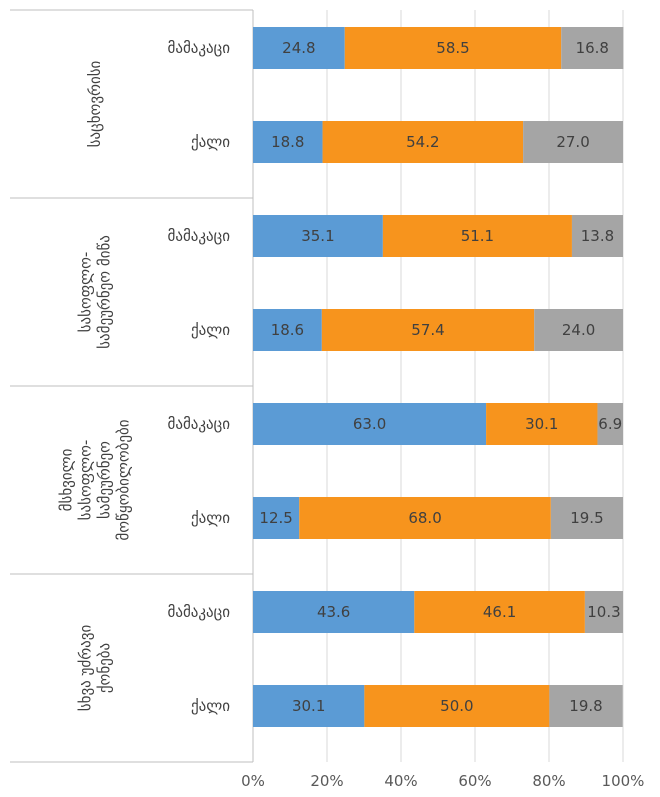  I want to click on x-tick-label: 60%, so click(474, 781).